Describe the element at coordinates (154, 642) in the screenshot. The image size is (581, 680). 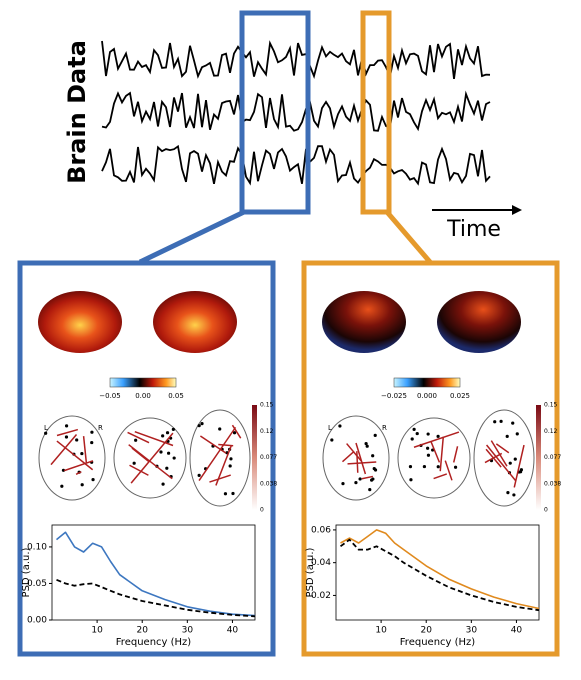
I see `x-axis-label: Frequency (Hz)` at that location.